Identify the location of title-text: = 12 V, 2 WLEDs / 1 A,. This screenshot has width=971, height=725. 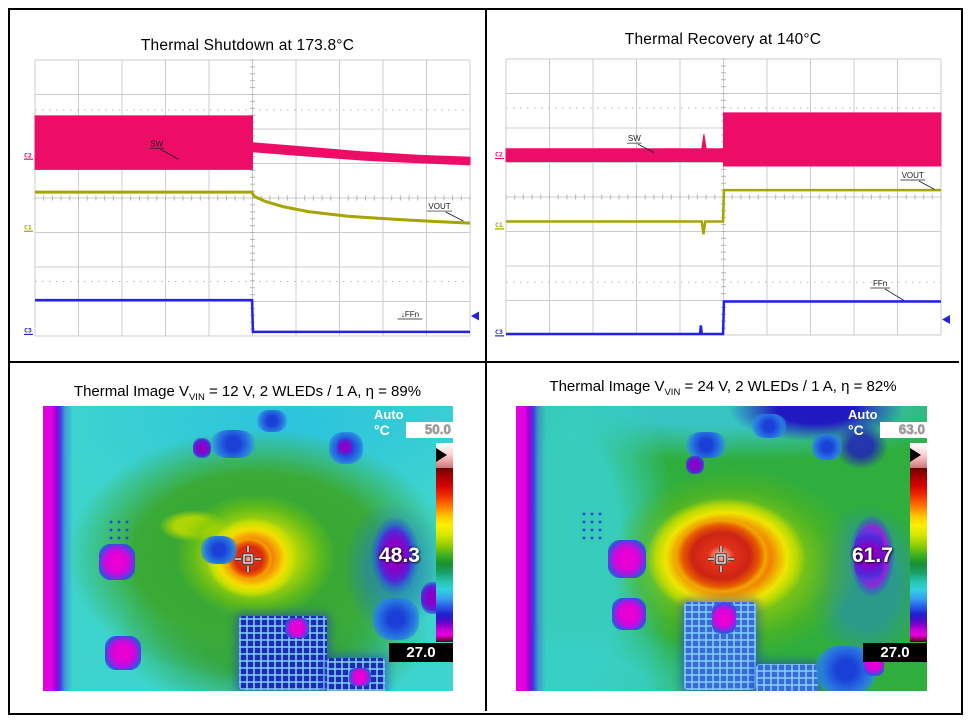
(285, 391).